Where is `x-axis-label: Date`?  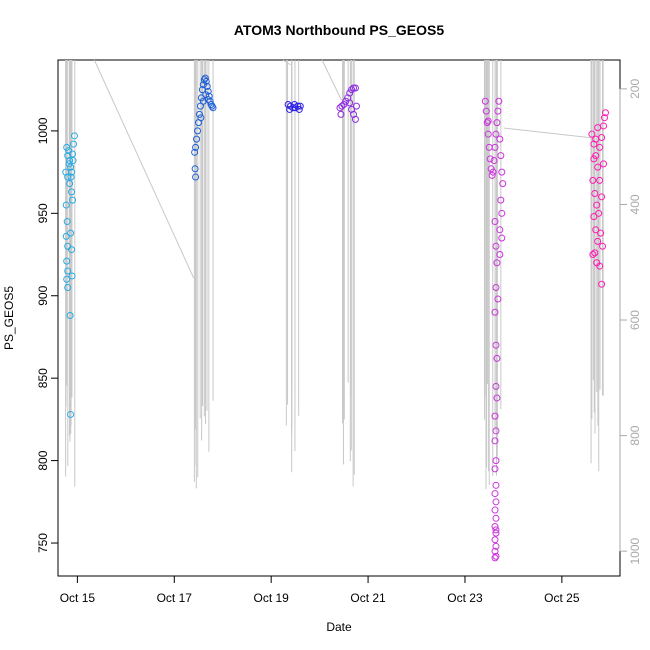 x-axis-label: Date is located at coordinates (339, 627).